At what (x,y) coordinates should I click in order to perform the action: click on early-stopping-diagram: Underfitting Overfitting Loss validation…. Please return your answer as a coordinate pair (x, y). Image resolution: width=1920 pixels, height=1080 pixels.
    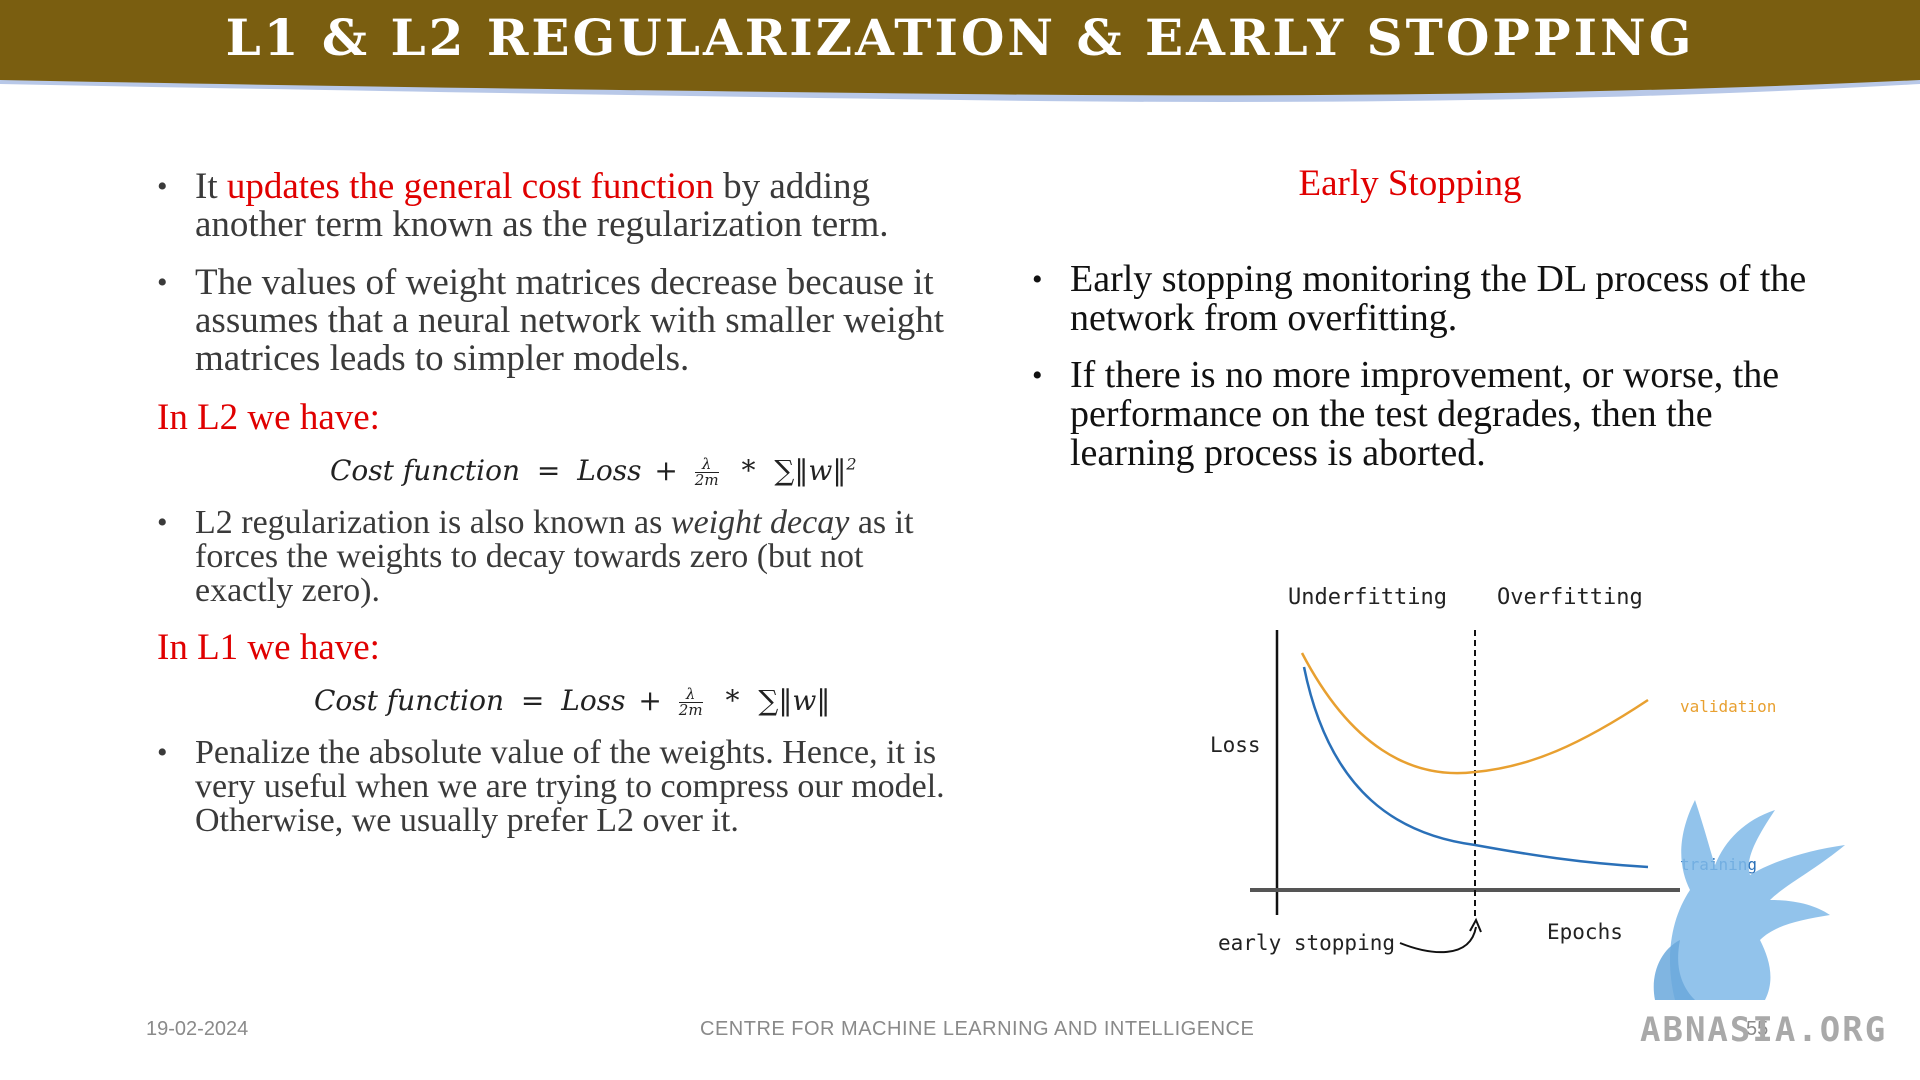
    Looking at the image, I should click on (1500, 770).